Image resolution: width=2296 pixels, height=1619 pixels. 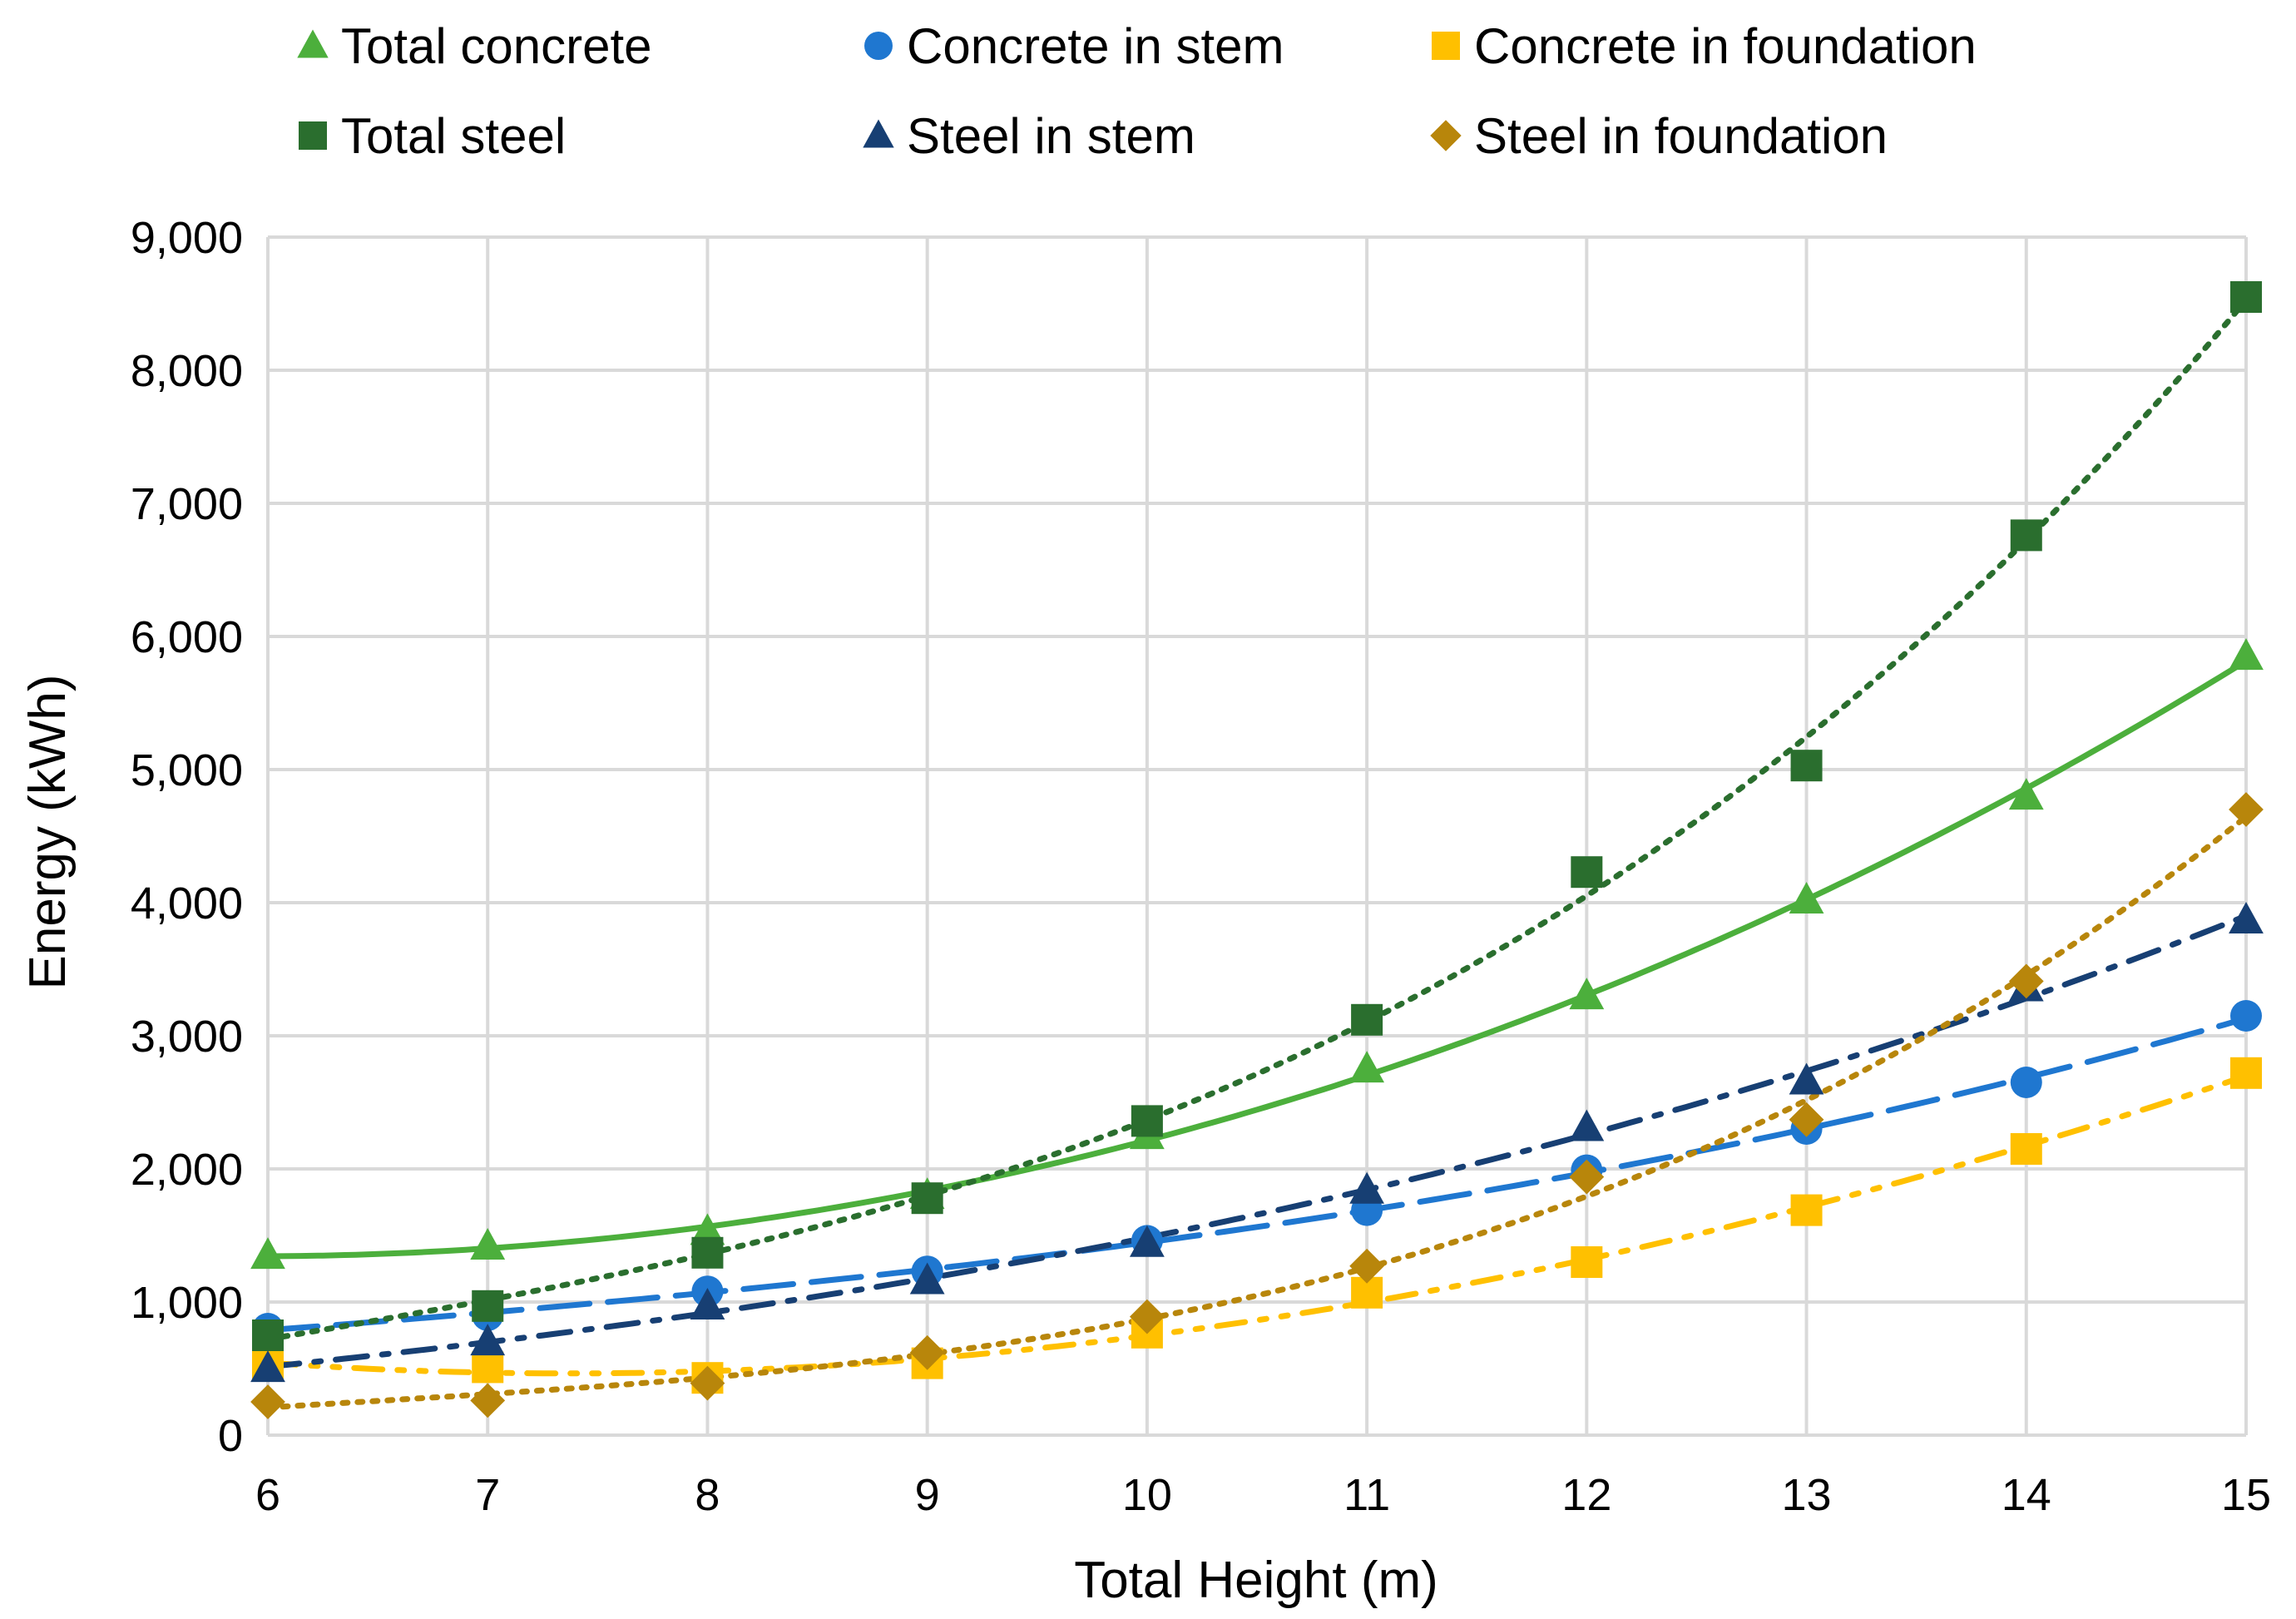 What do you see at coordinates (187, 1170) in the screenshot?
I see `y-tick-label: 2,000` at bounding box center [187, 1170].